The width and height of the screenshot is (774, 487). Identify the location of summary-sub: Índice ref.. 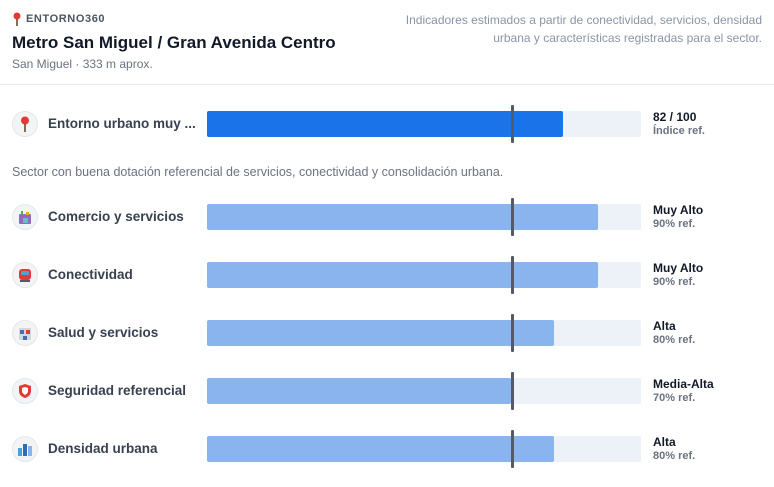
(679, 131).